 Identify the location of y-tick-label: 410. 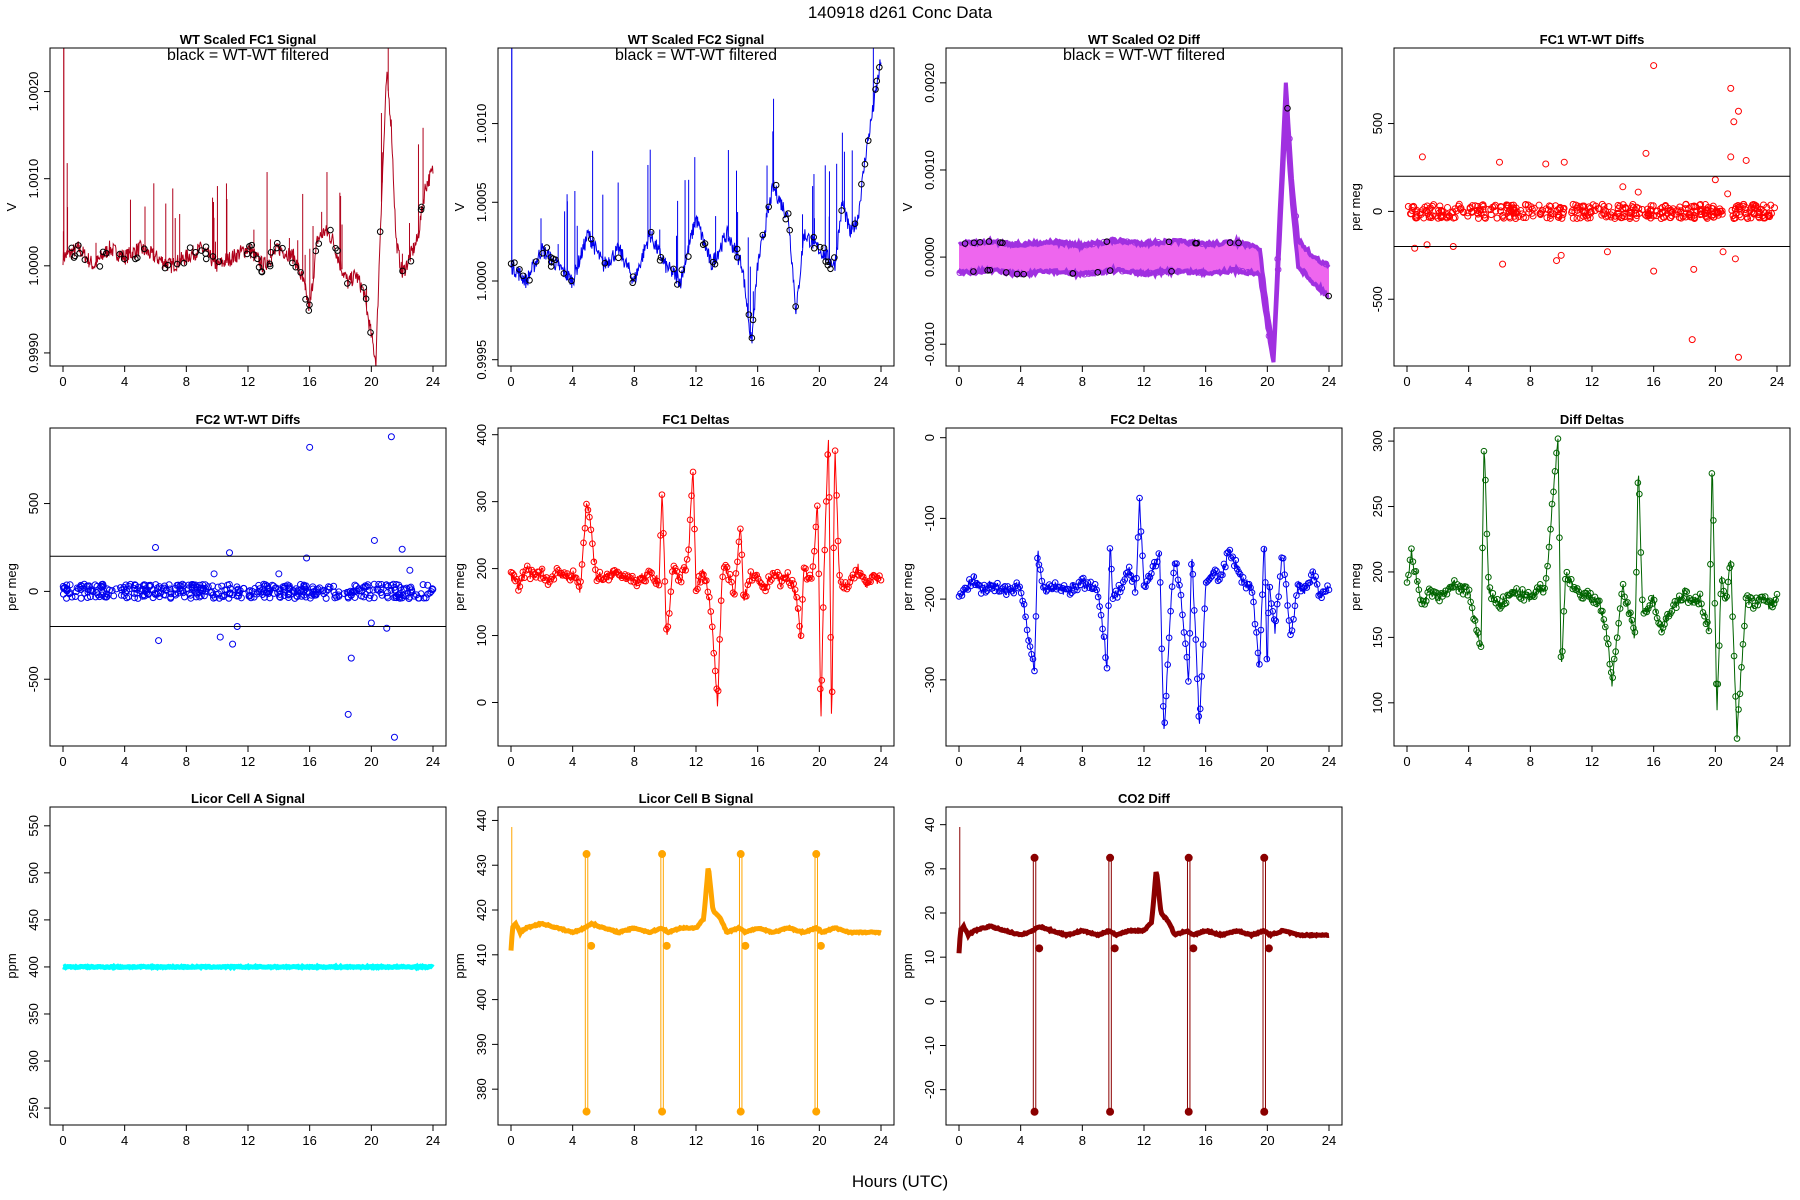
(481, 955).